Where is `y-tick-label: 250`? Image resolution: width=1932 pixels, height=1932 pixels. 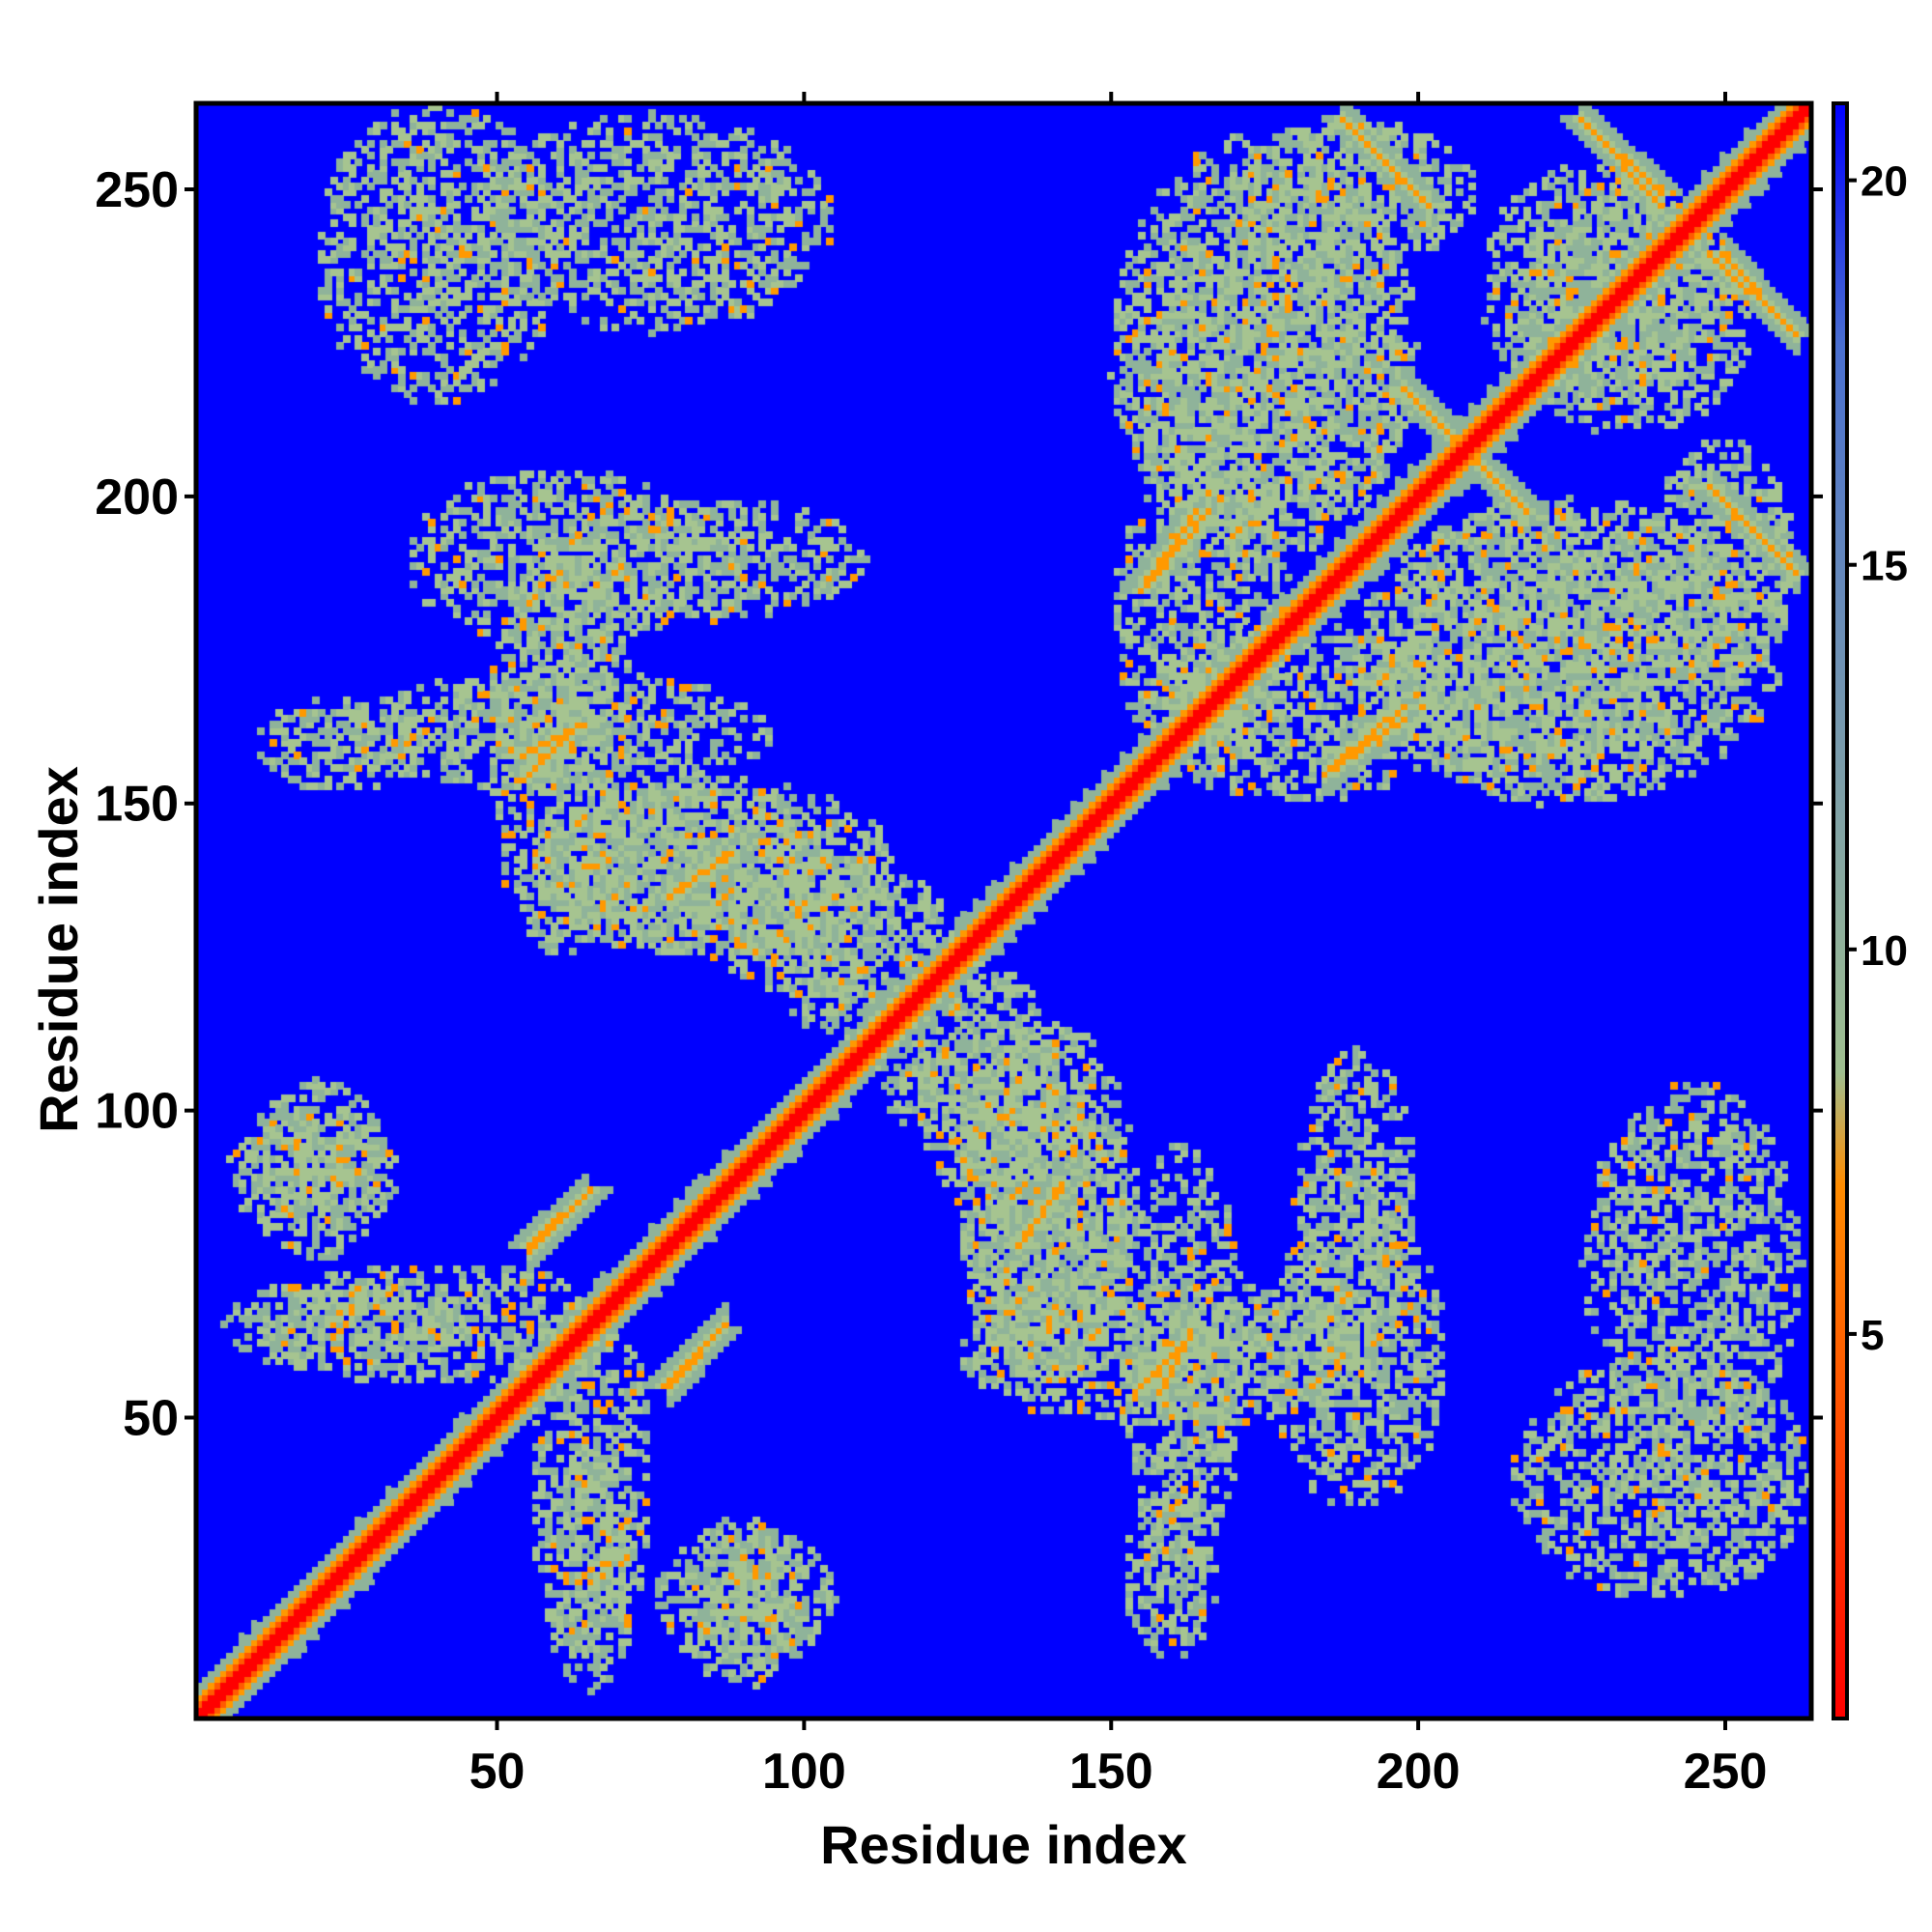
y-tick-label: 250 is located at coordinates (137, 190).